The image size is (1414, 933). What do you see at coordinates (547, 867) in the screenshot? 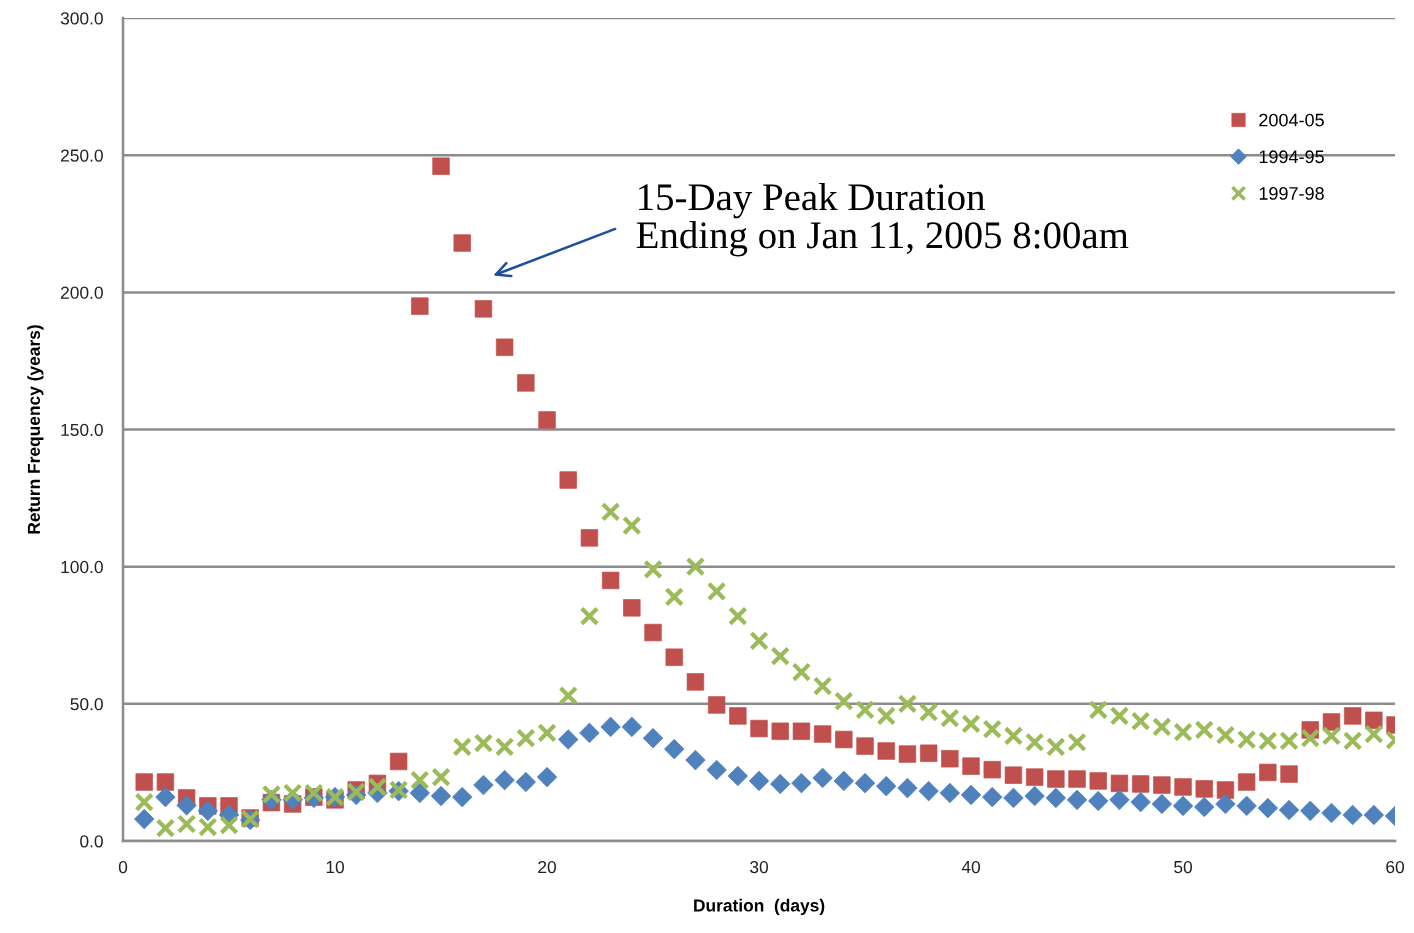
I see `x-tick-label: 20` at bounding box center [547, 867].